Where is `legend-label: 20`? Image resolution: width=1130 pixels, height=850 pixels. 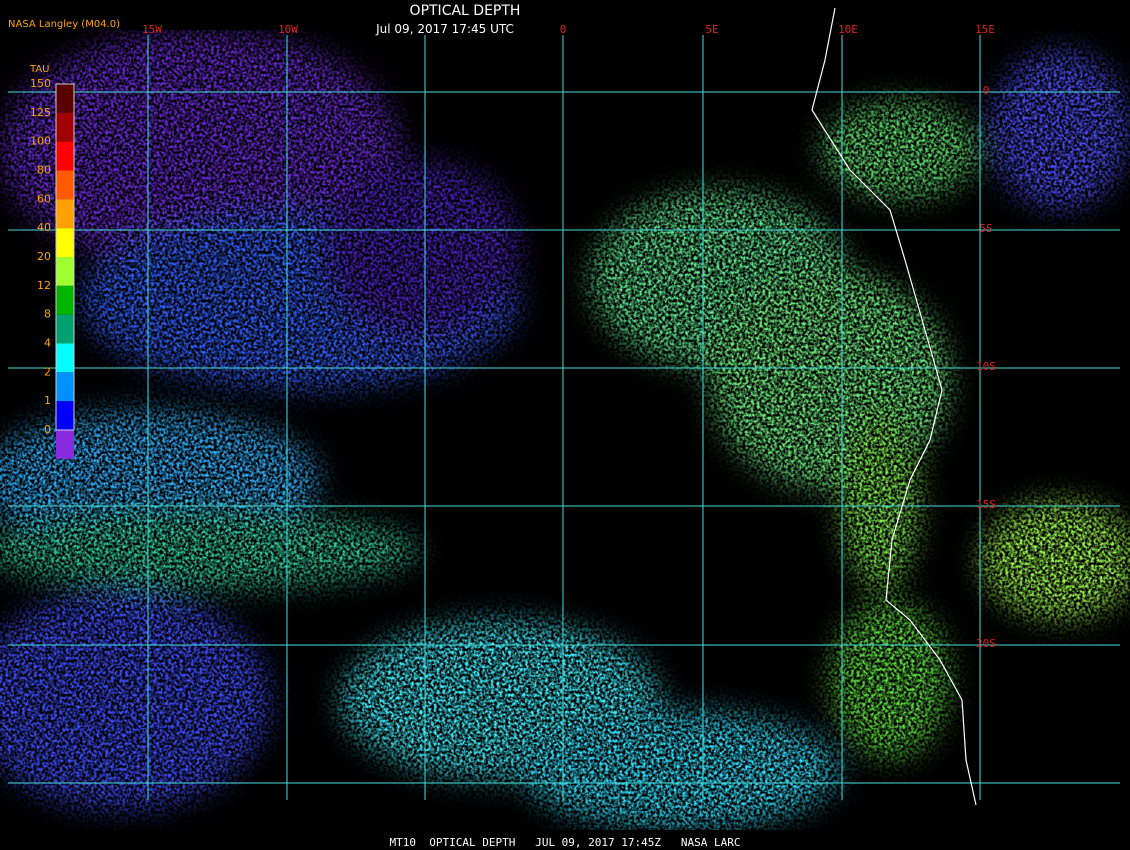
legend-label: 20 is located at coordinates (44, 256).